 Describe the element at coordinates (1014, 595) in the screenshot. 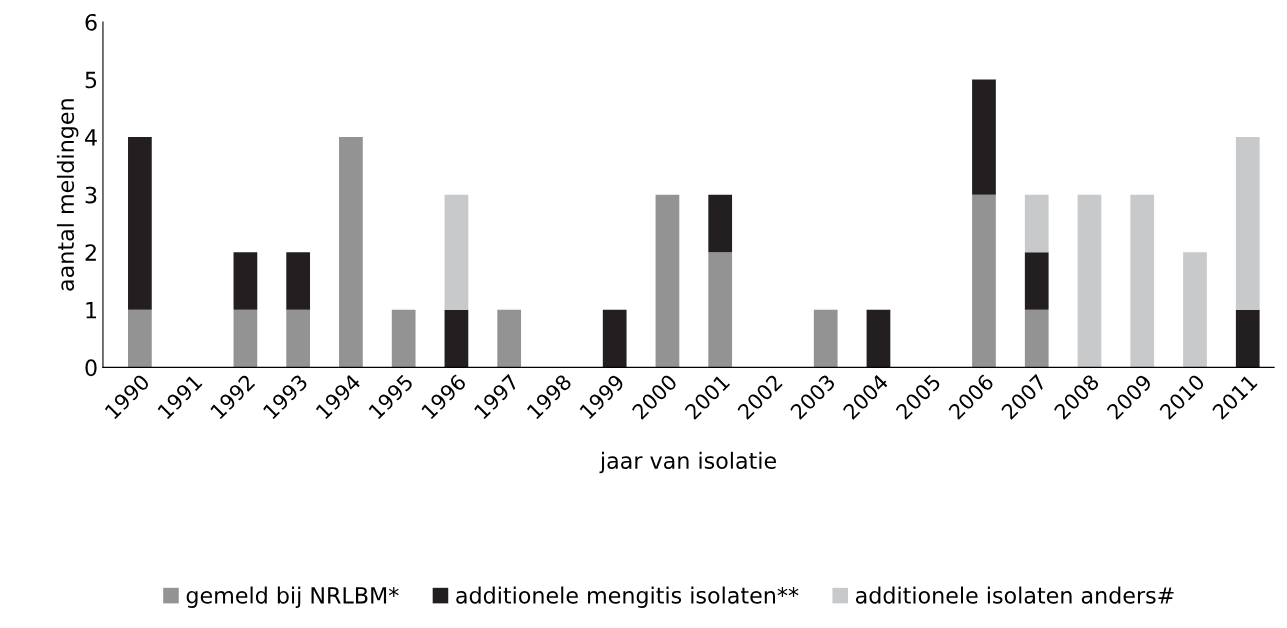

I see `legend-label: additionele isolaten anders#` at that location.